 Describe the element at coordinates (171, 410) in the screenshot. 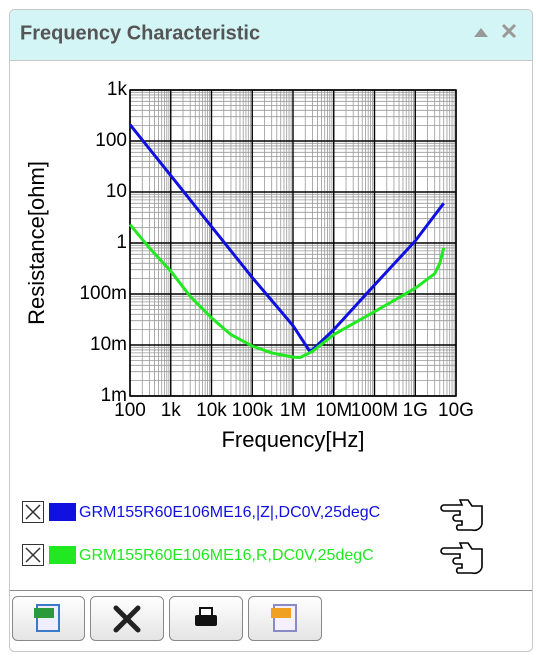

I see `x-tick-label: 1k` at that location.